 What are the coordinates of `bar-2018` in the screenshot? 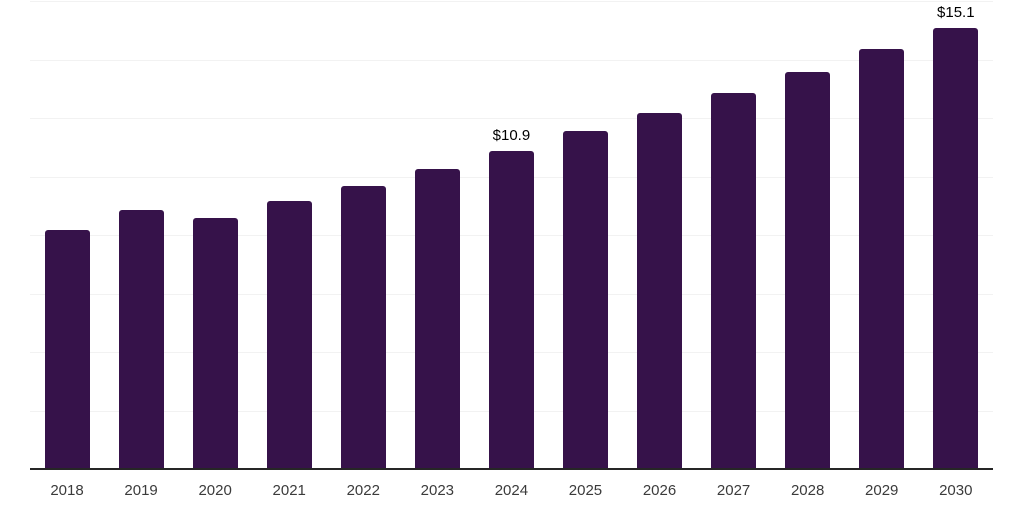 It's located at (67, 350).